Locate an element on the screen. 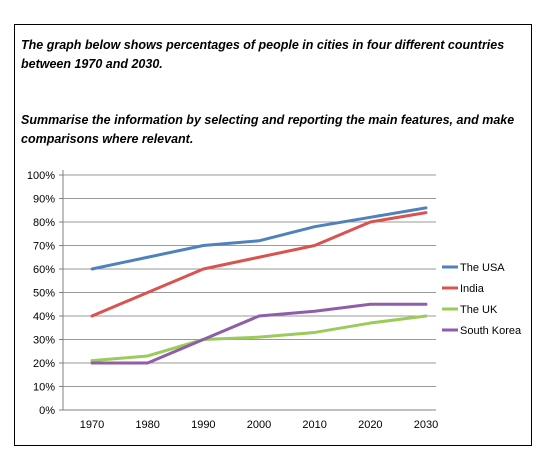 Image resolution: width=543 pixels, height=456 pixels. y-tick-label: 40% is located at coordinates (44, 317).